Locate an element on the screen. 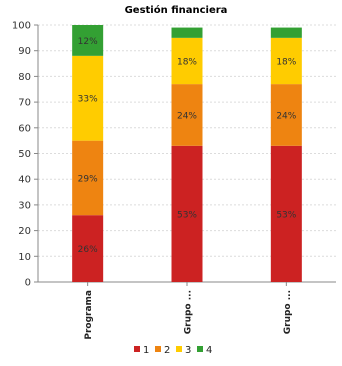  legend-label-3: 3 is located at coordinates (188, 350).